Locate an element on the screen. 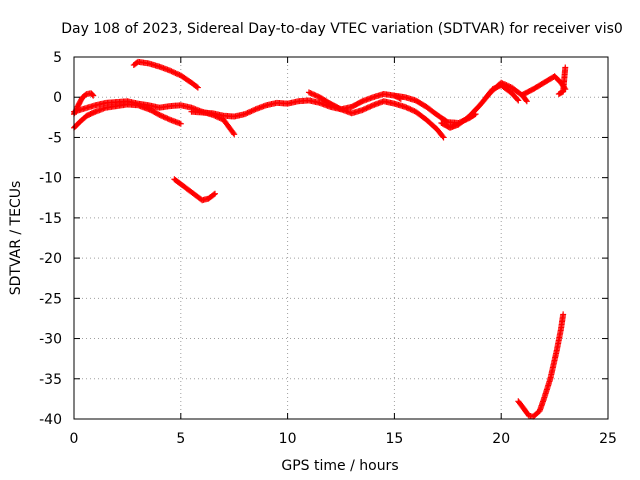  x-tick-label: 15 is located at coordinates (394, 439).